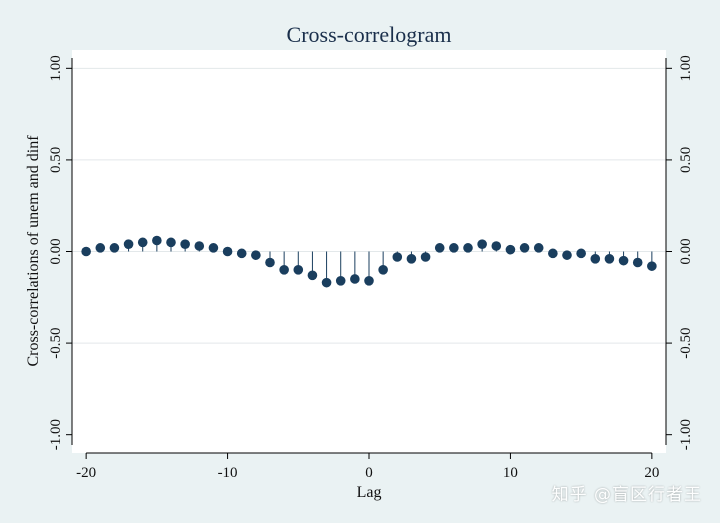 This screenshot has width=720, height=523. Describe the element at coordinates (686, 68) in the screenshot. I see `y-tick-label-right-4: 1.00` at that location.